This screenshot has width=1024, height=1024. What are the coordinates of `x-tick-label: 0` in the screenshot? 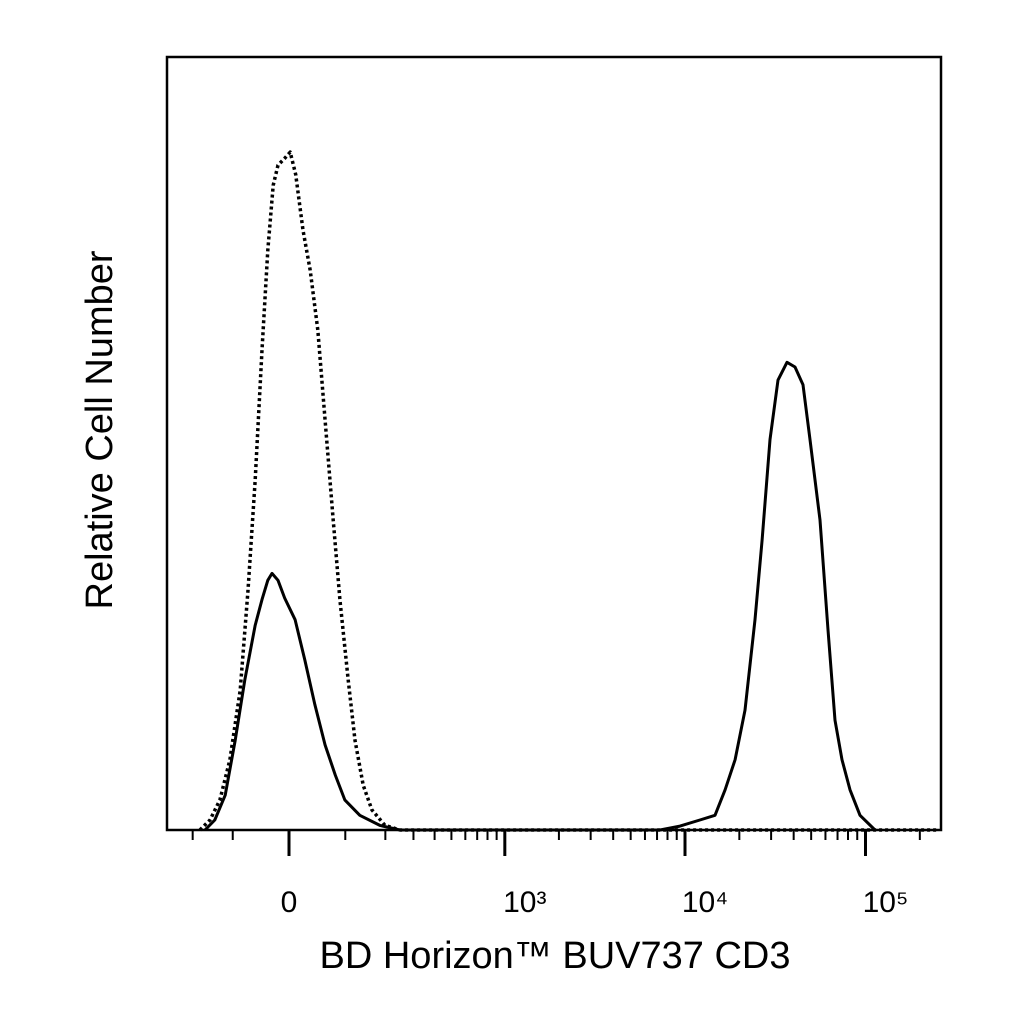 It's located at (289, 902).